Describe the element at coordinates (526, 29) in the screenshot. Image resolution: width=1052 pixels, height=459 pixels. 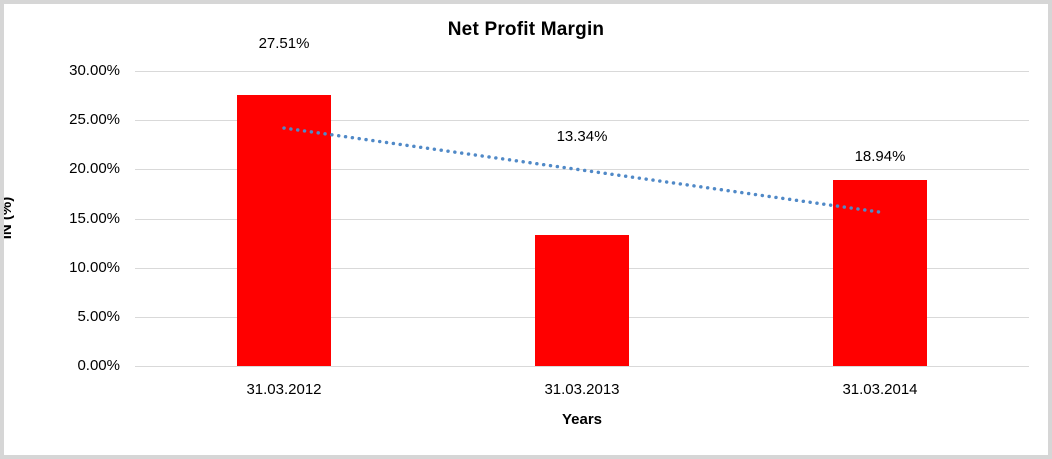
I see `chart-title: Net Profit Margin` at that location.